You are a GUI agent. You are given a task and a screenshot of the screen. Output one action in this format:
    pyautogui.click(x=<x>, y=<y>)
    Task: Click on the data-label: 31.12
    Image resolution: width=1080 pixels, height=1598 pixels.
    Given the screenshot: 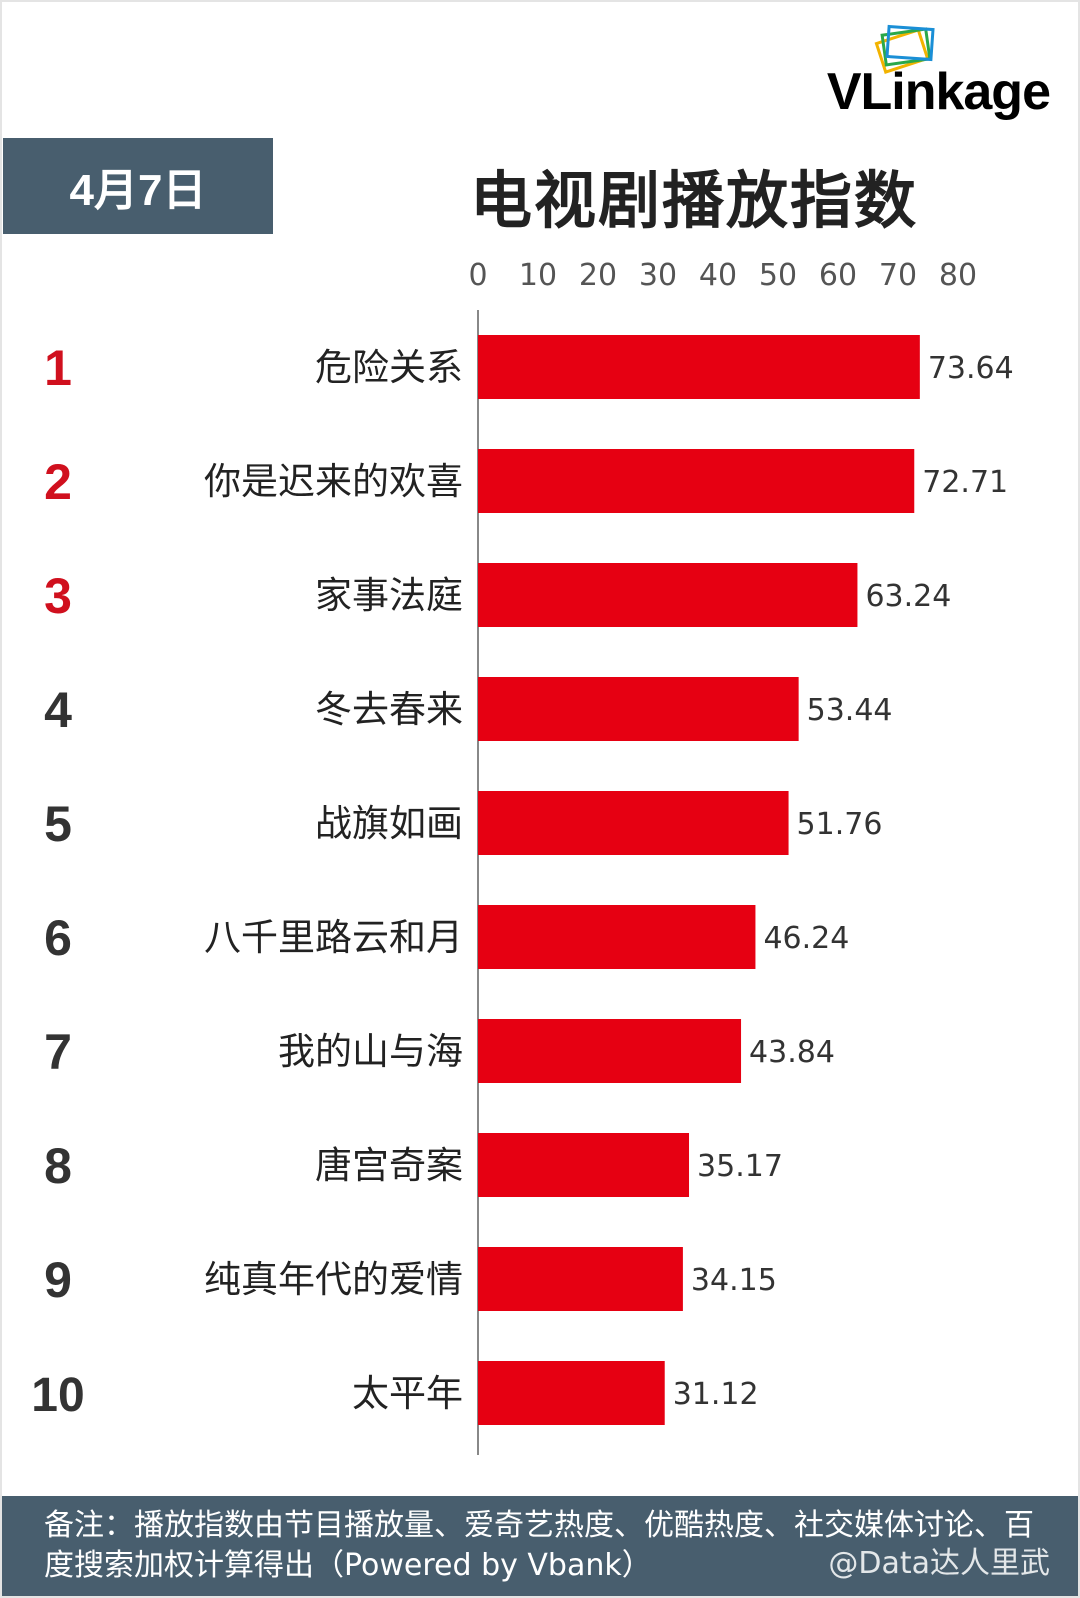 What is the action you would take?
    pyautogui.click(x=716, y=1394)
    